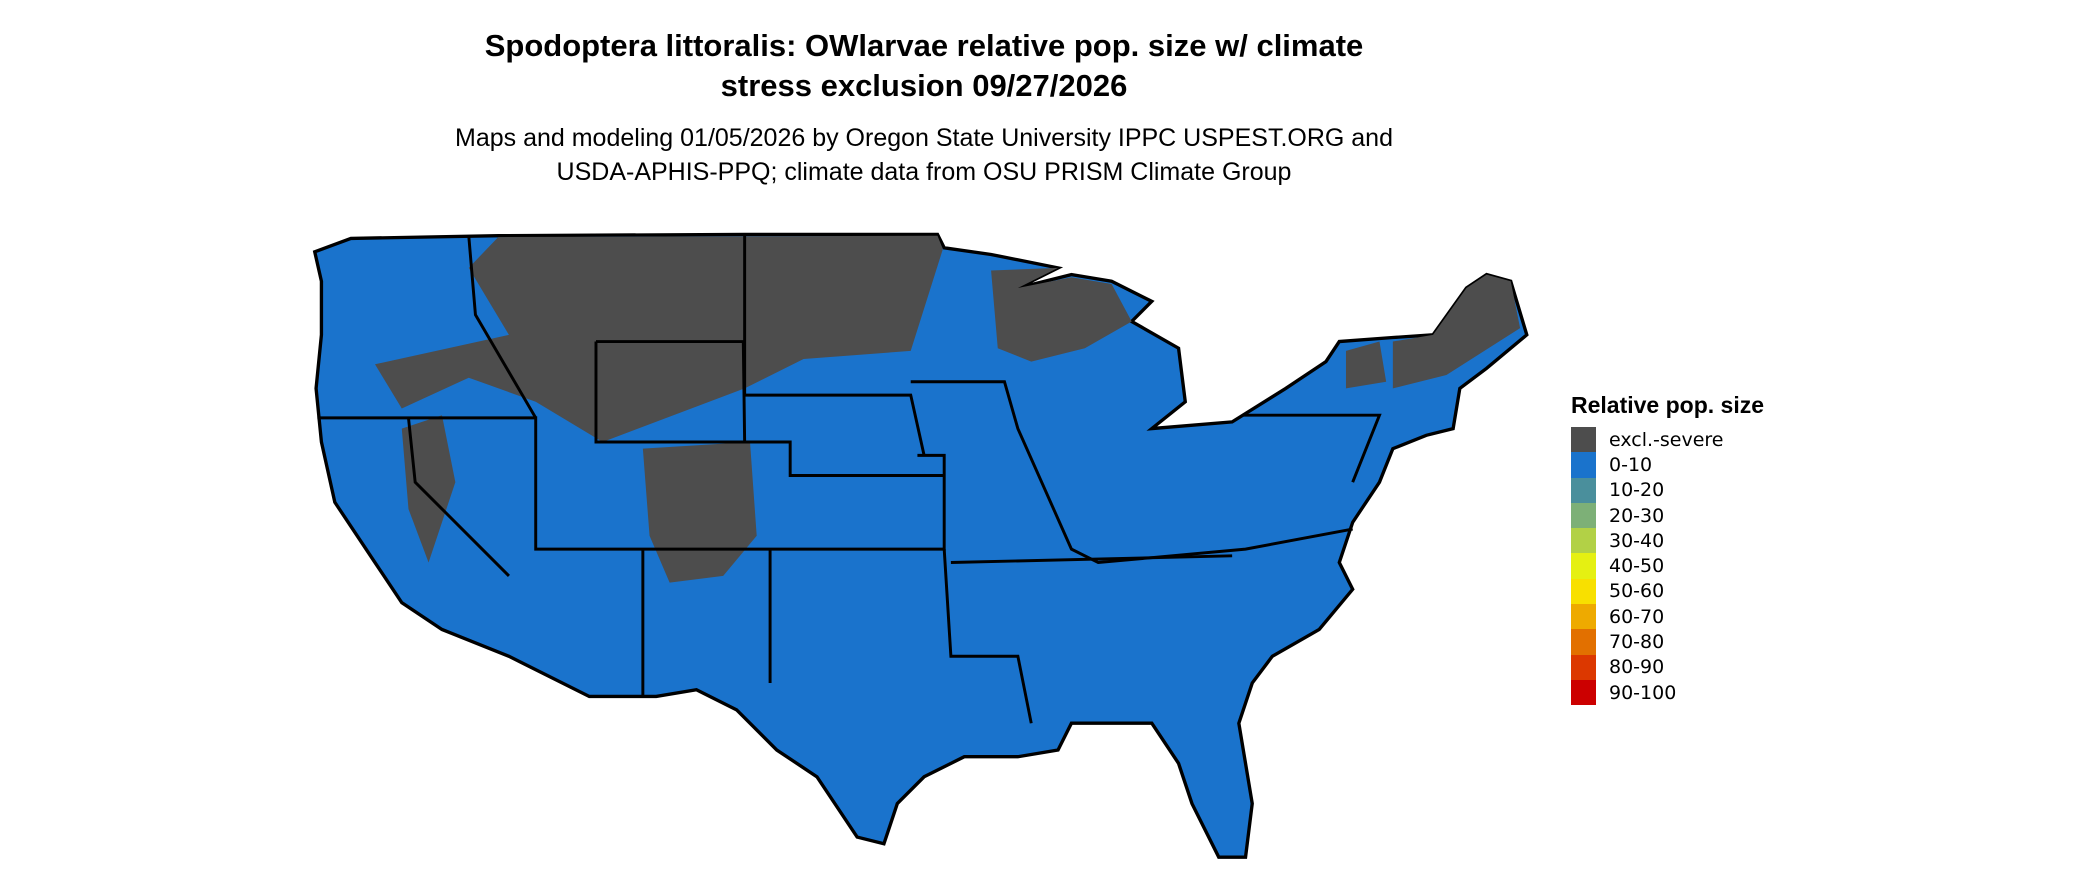  I want to click on legend-item: 40-50, so click(1667, 566).